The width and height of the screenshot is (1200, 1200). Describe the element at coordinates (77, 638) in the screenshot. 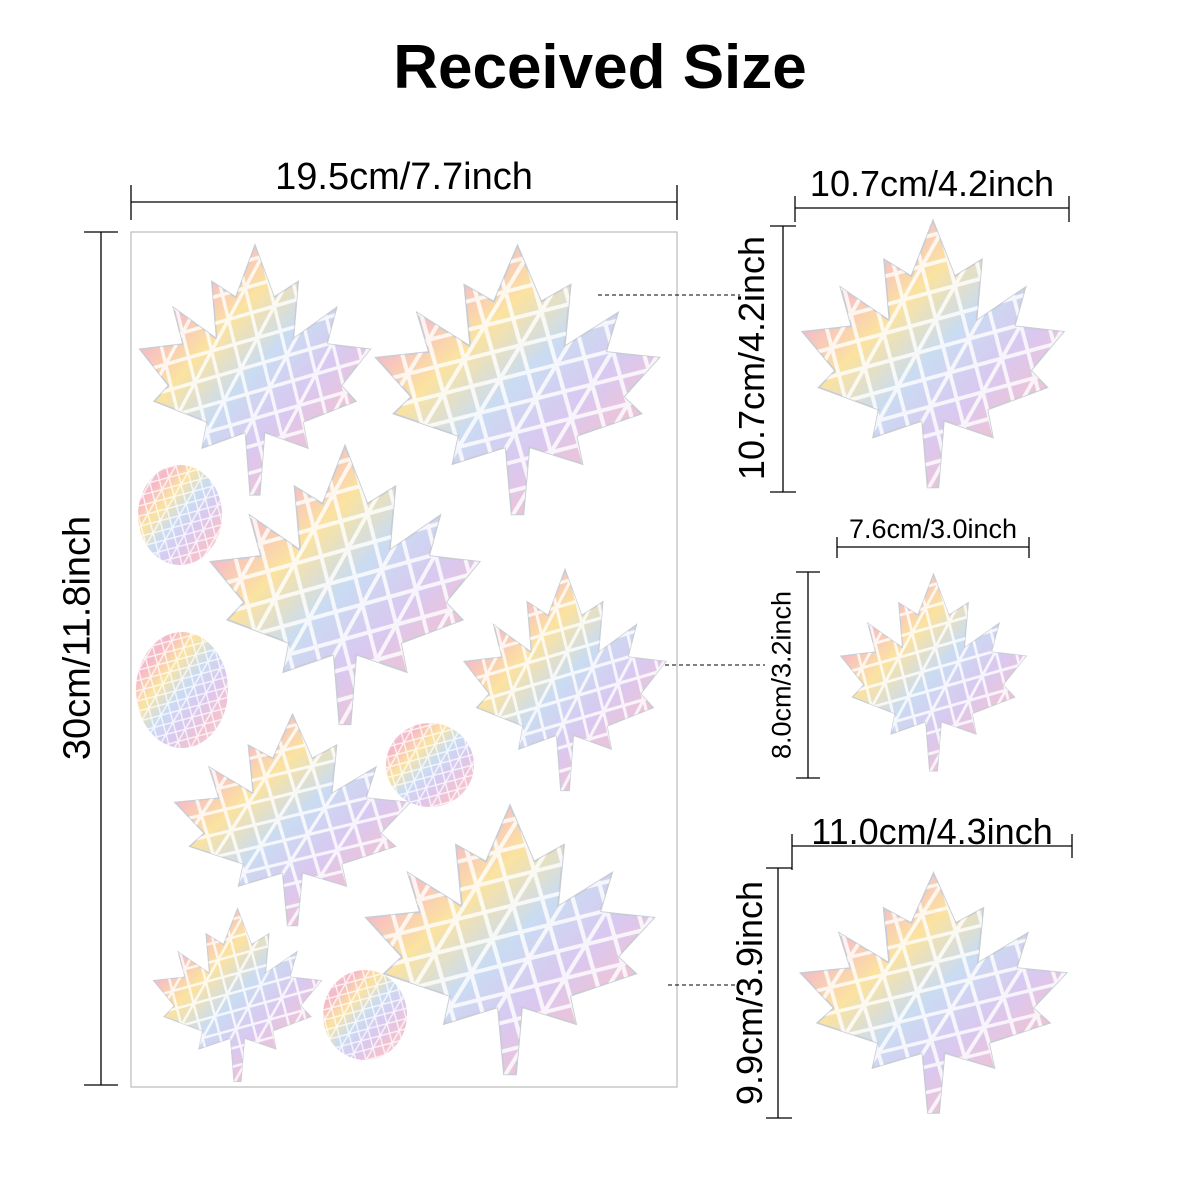

I see `sheet-height-label: 30cm/11.8inch` at that location.